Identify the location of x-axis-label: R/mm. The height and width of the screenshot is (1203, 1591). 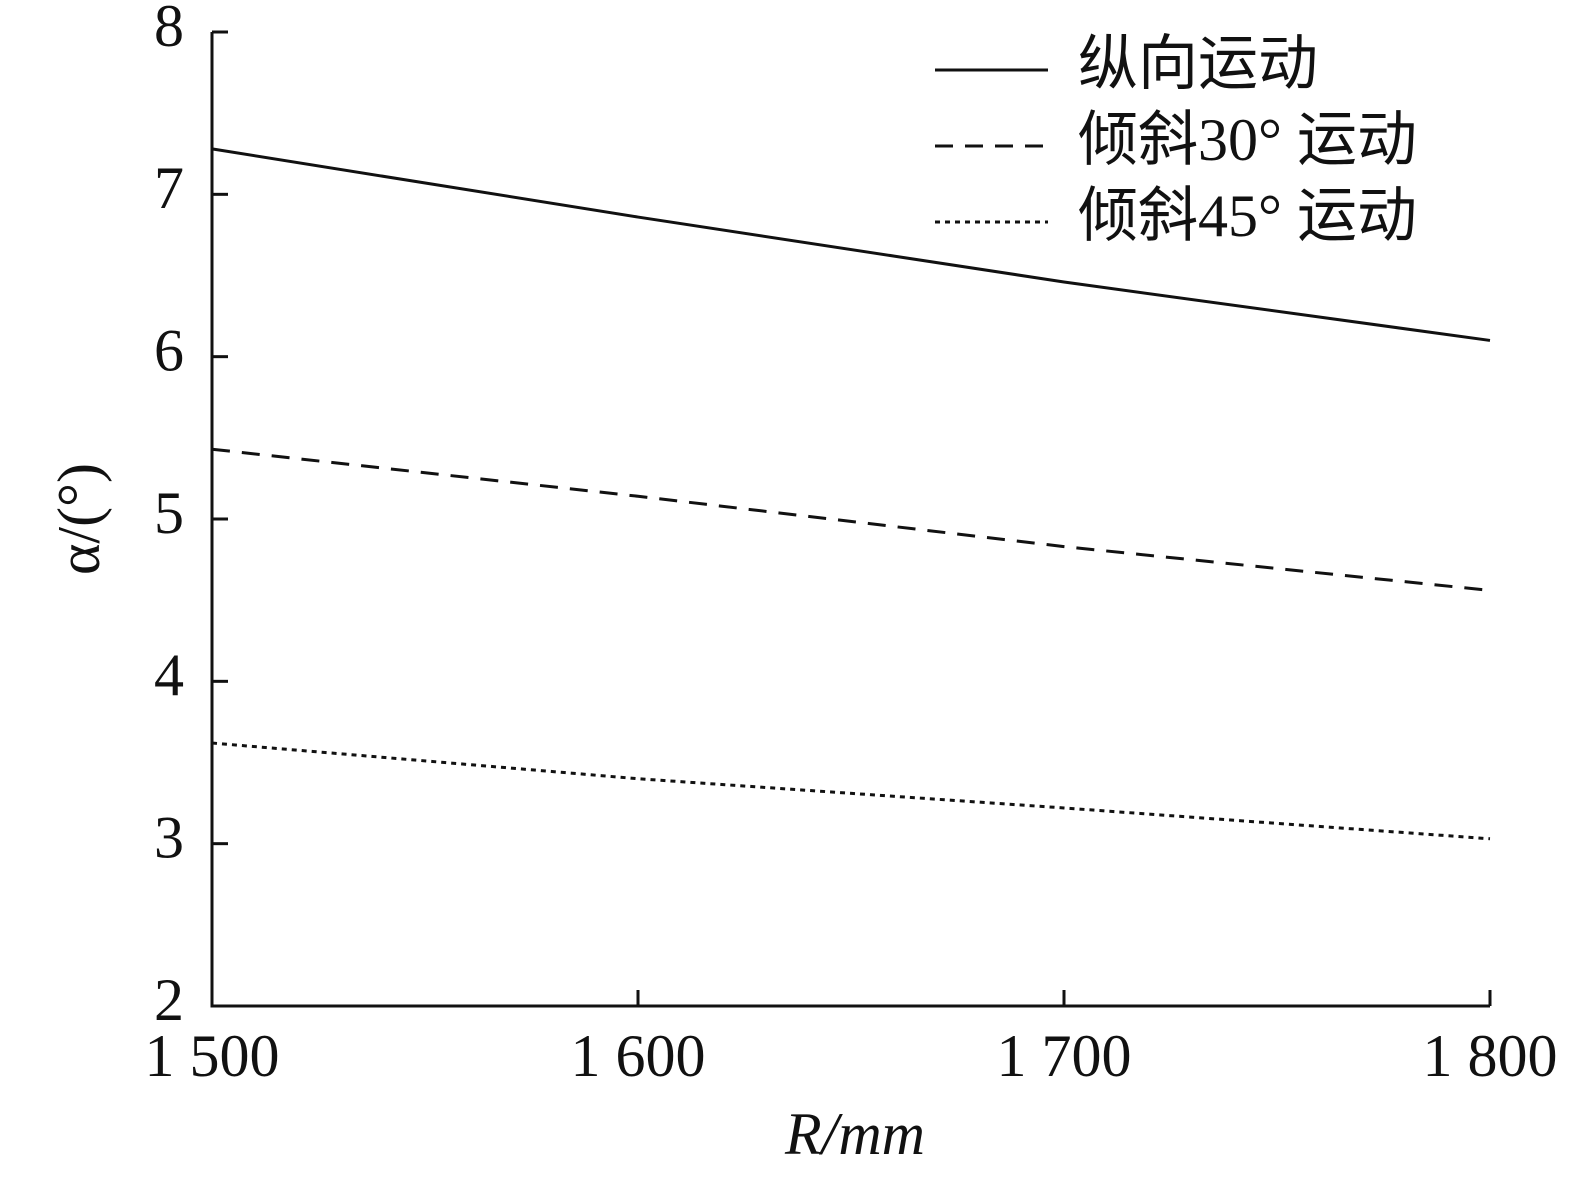
(854, 1134).